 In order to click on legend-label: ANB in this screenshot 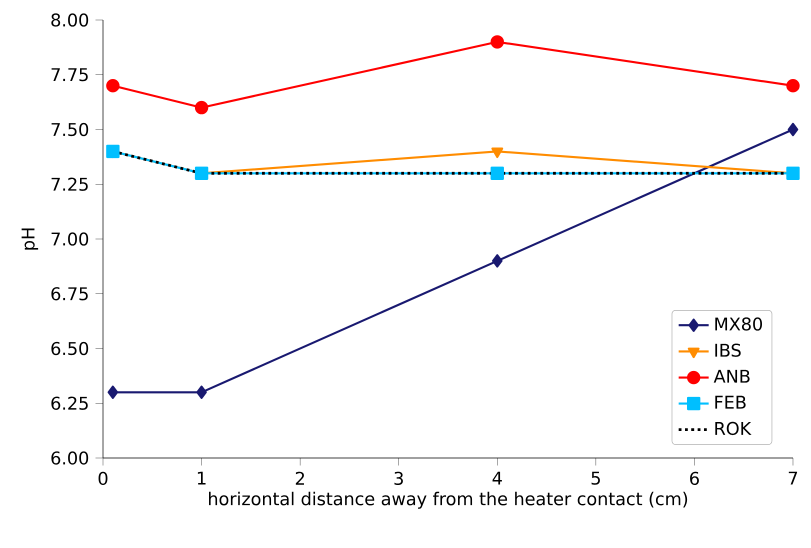, I will do `click(732, 376)`.